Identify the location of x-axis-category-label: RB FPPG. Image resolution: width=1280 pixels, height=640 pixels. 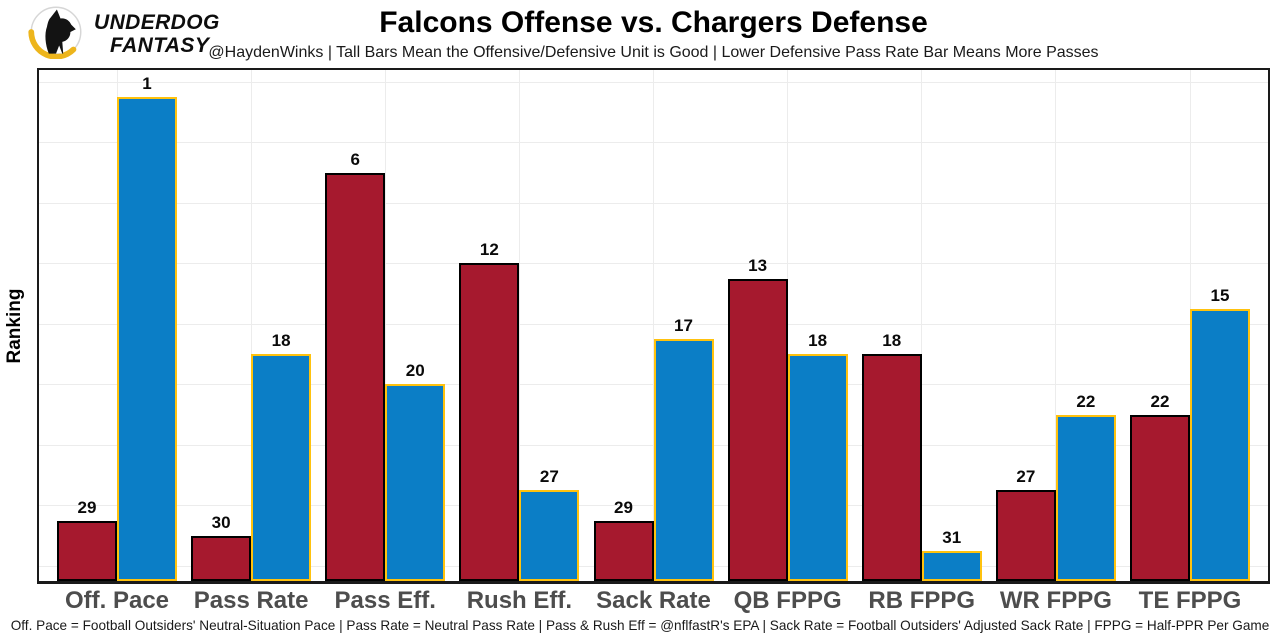
(922, 600).